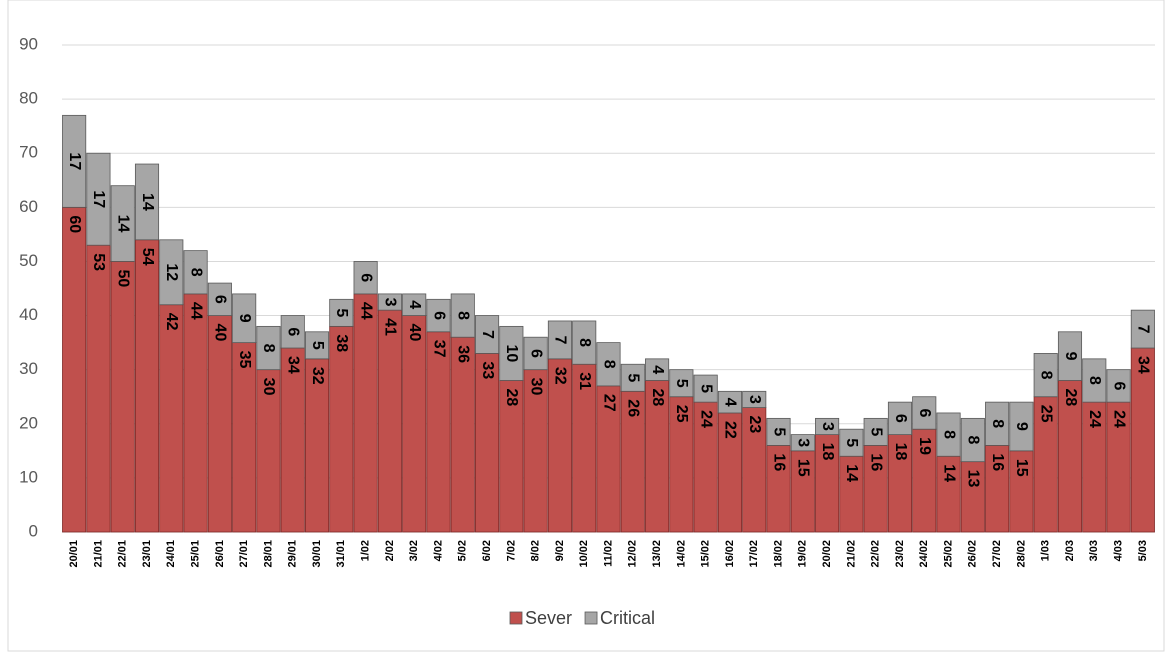  Describe the element at coordinates (1070, 550) in the screenshot. I see `x-tick-label: 2/03` at that location.